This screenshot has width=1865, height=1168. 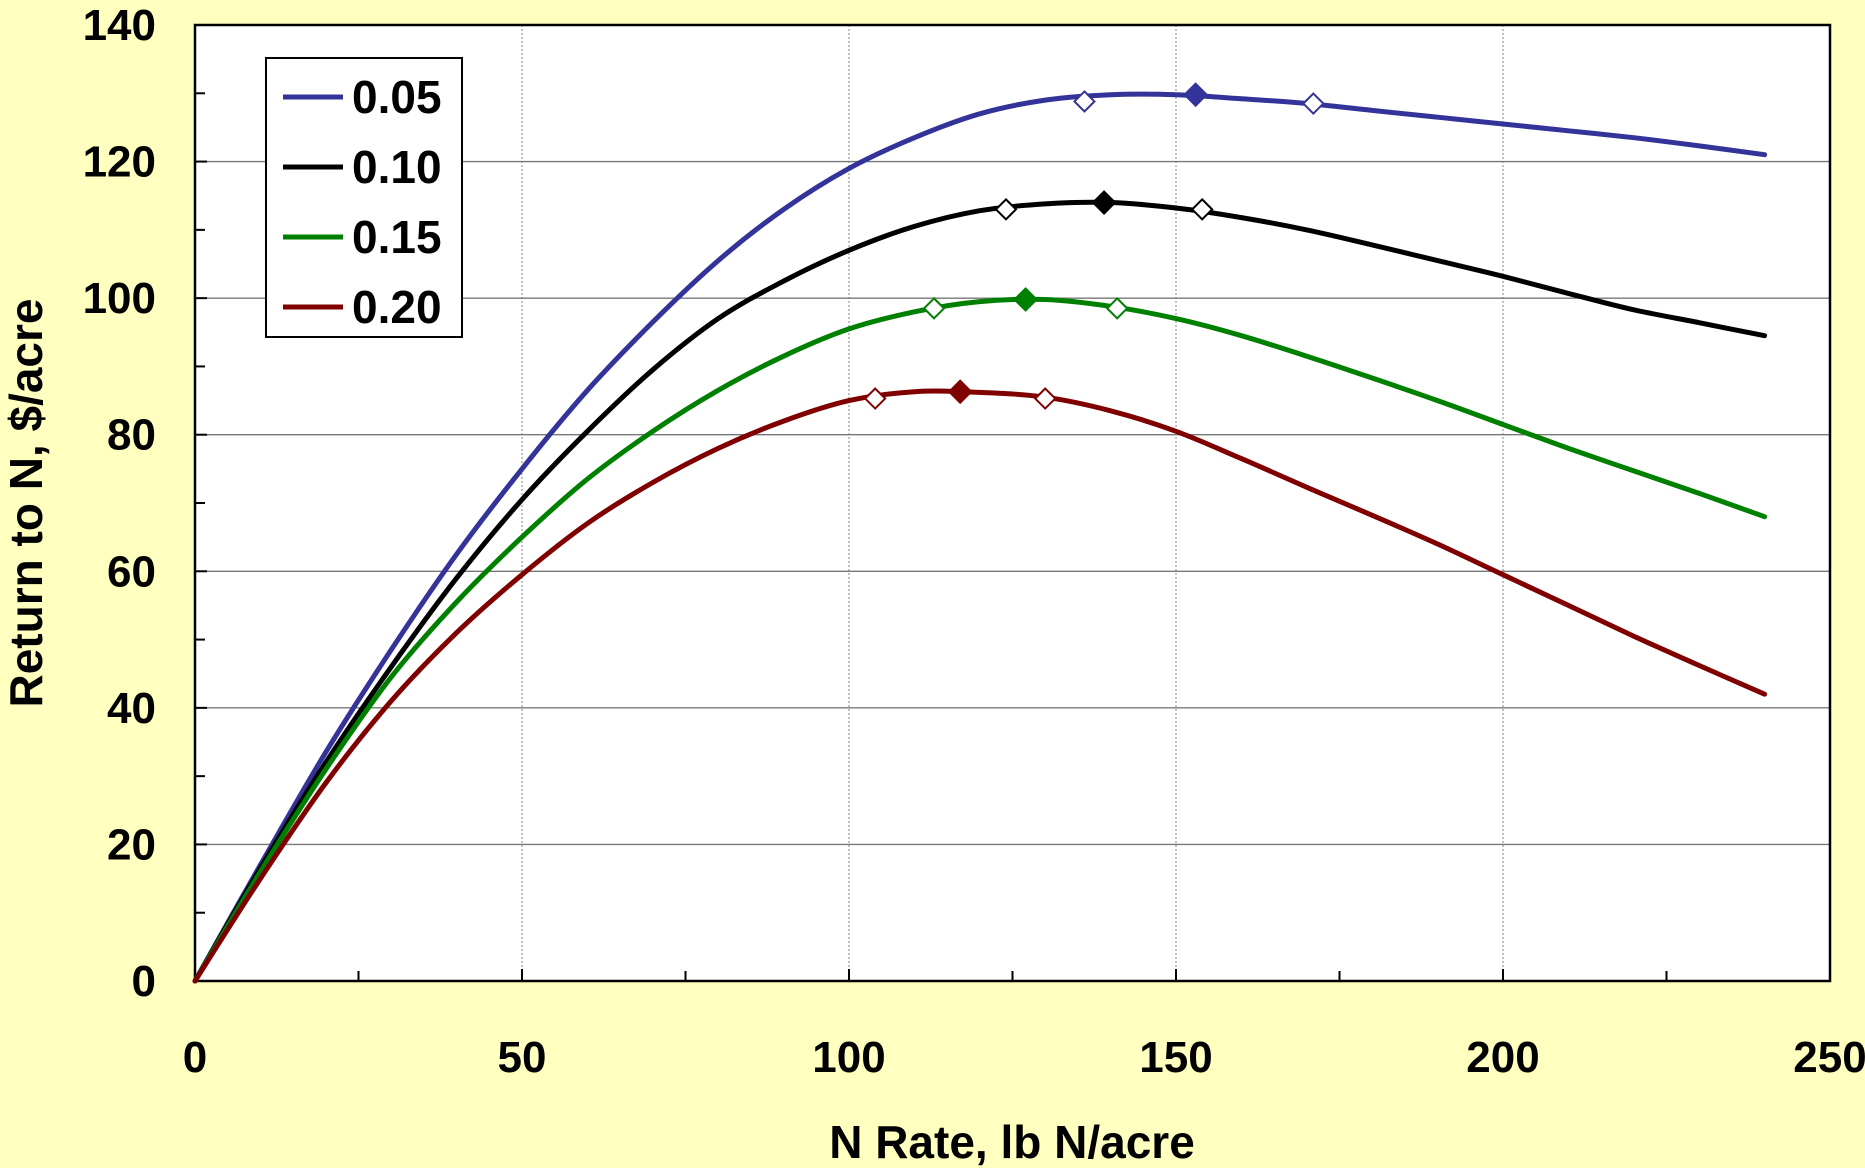 I want to click on legend: 0.05 0.10 0.15 0.20, so click(x=364, y=197).